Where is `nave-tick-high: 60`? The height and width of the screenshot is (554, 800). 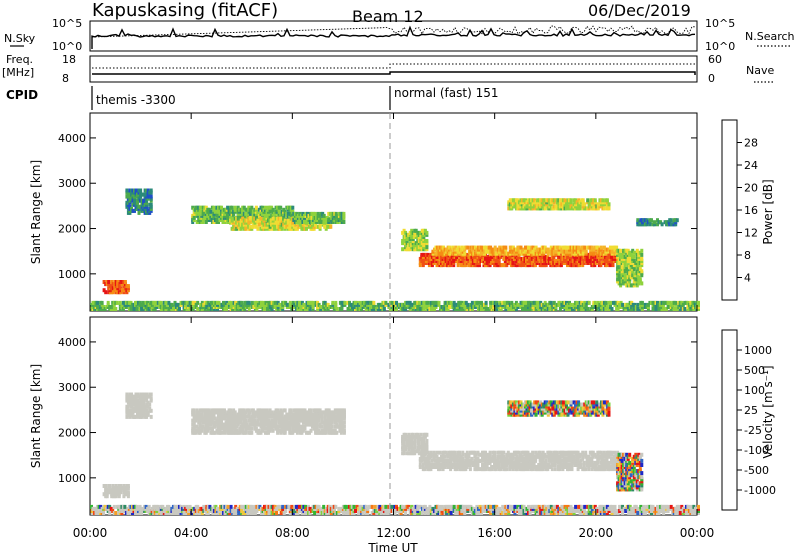
nave-tick-high: 60 is located at coordinates (715, 59).